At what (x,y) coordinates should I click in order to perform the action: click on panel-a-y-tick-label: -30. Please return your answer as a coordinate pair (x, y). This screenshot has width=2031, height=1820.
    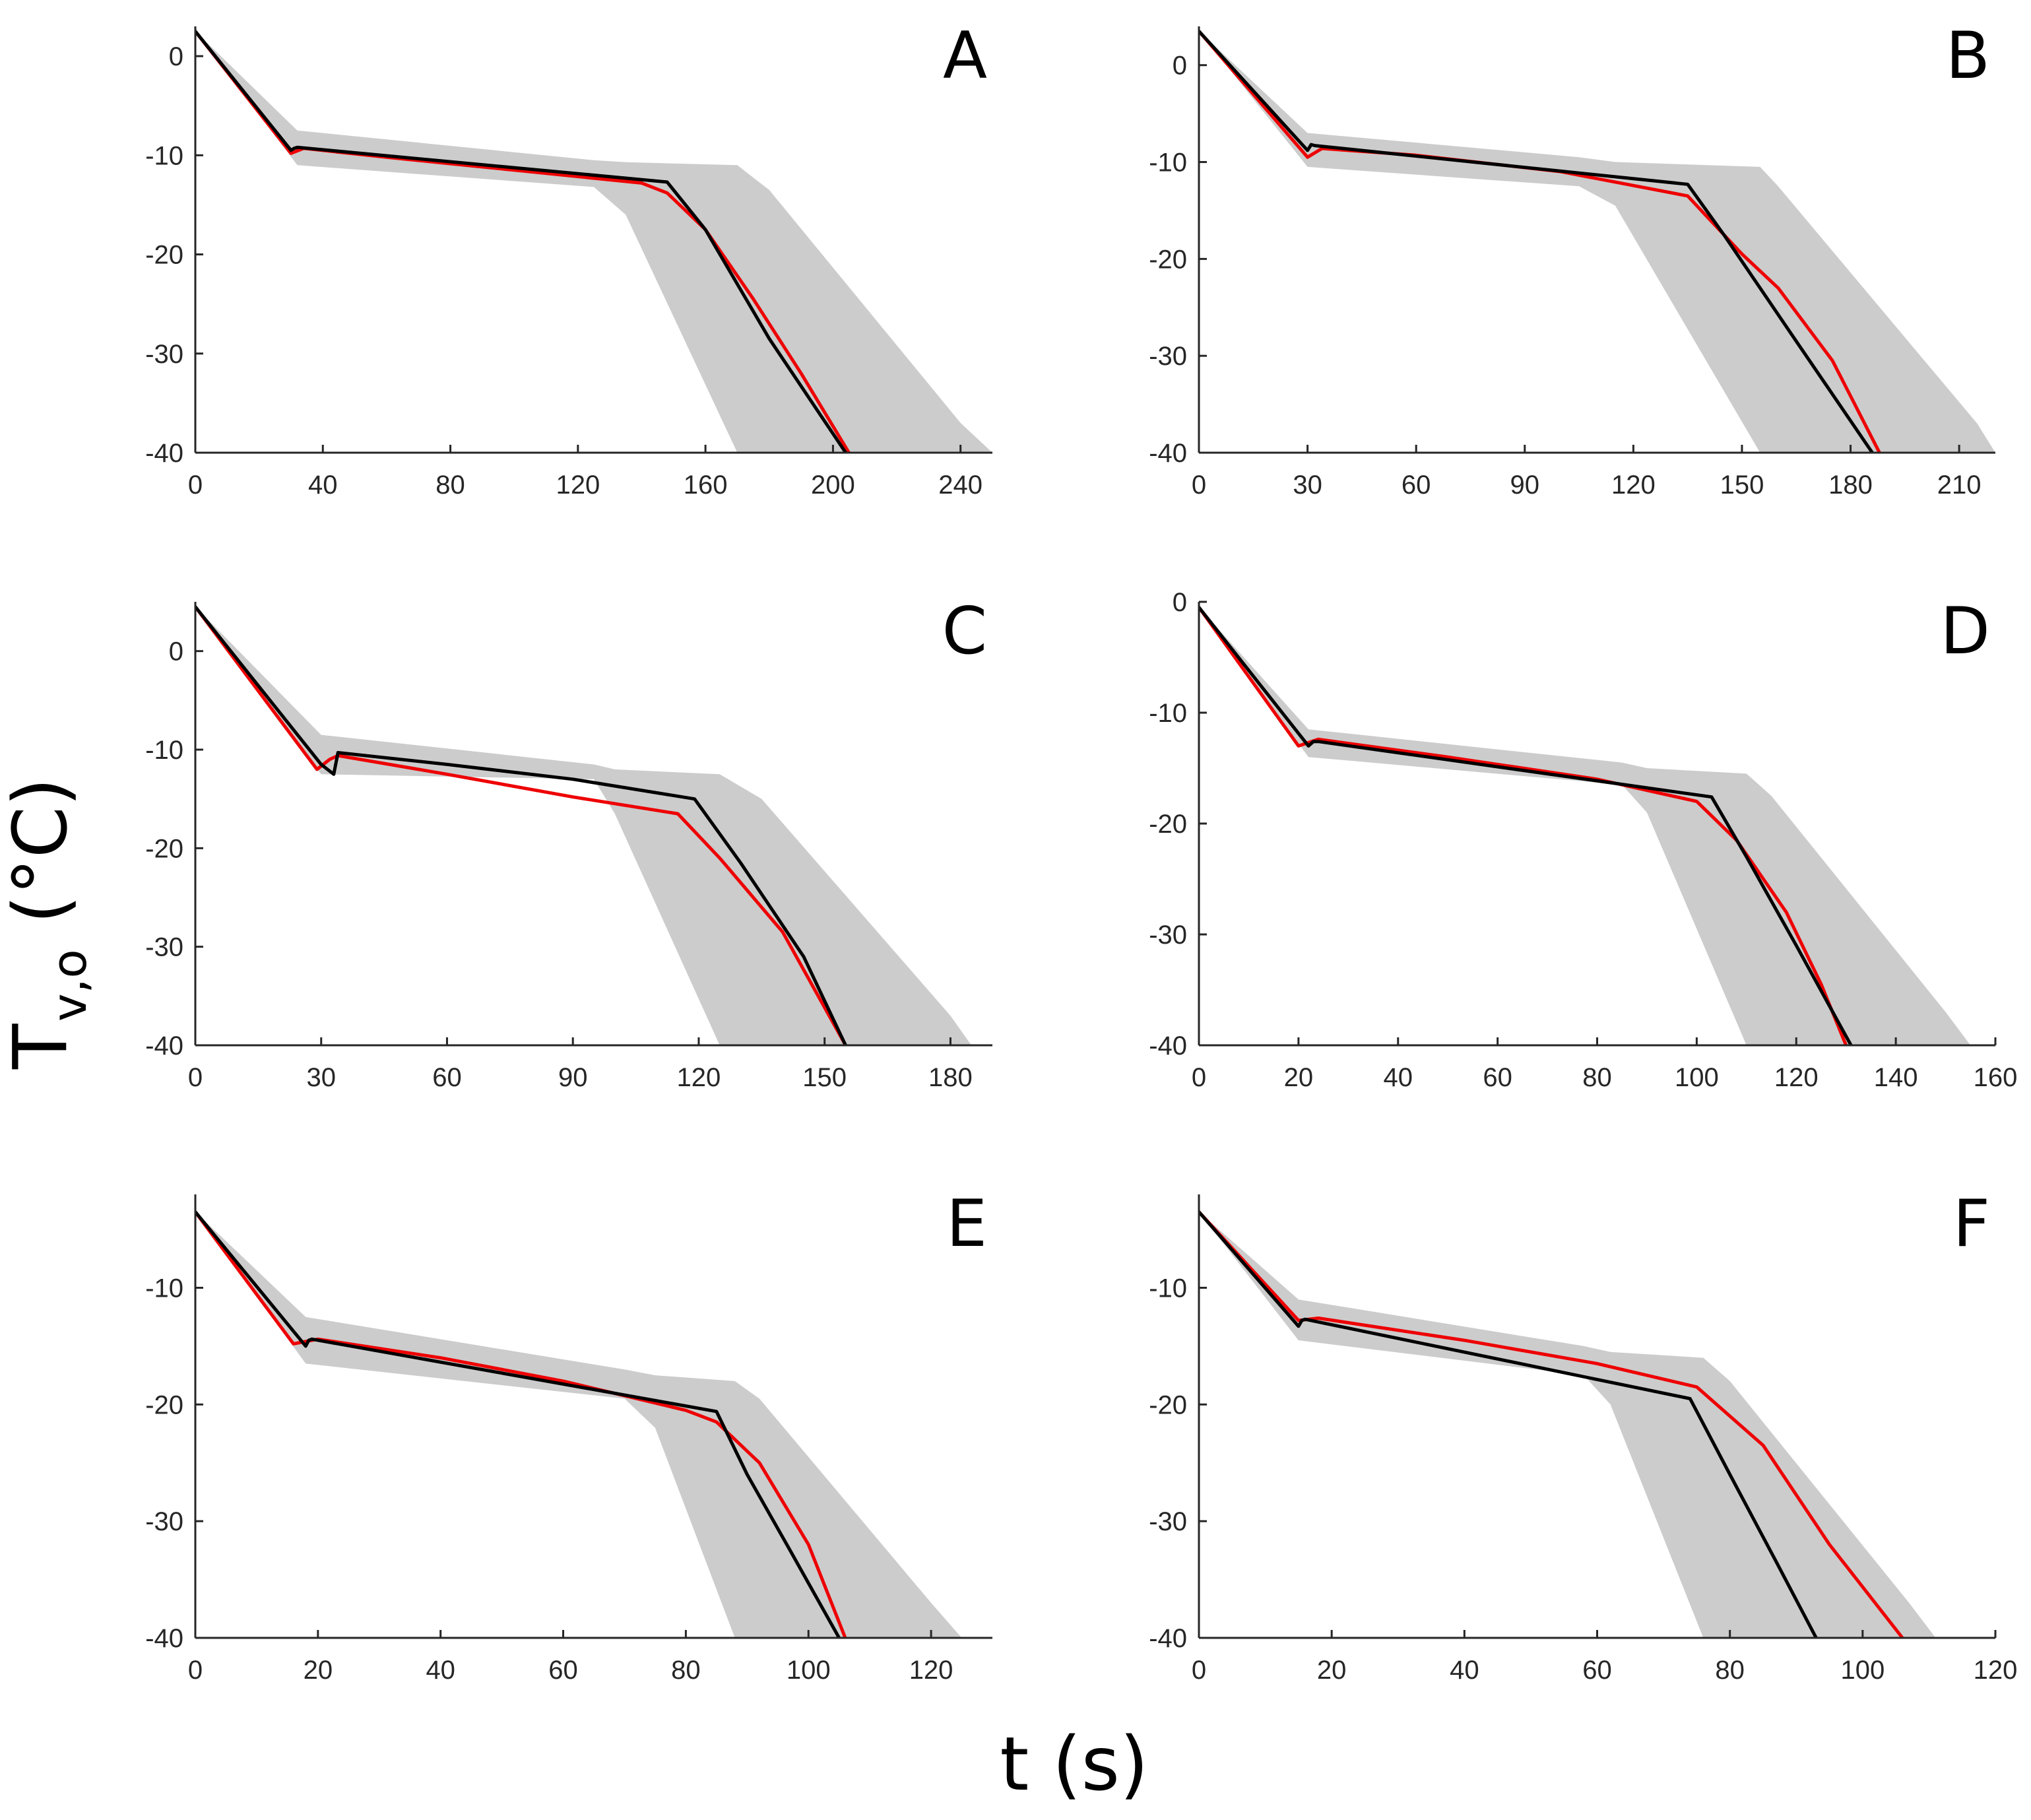
    Looking at the image, I should click on (164, 354).